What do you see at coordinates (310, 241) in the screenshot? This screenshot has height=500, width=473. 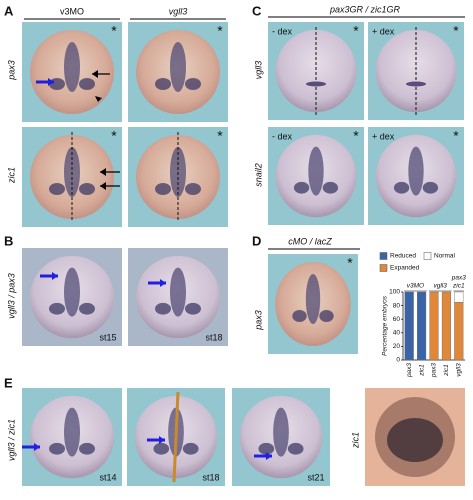 I see `label: cMO / lacZ` at bounding box center [310, 241].